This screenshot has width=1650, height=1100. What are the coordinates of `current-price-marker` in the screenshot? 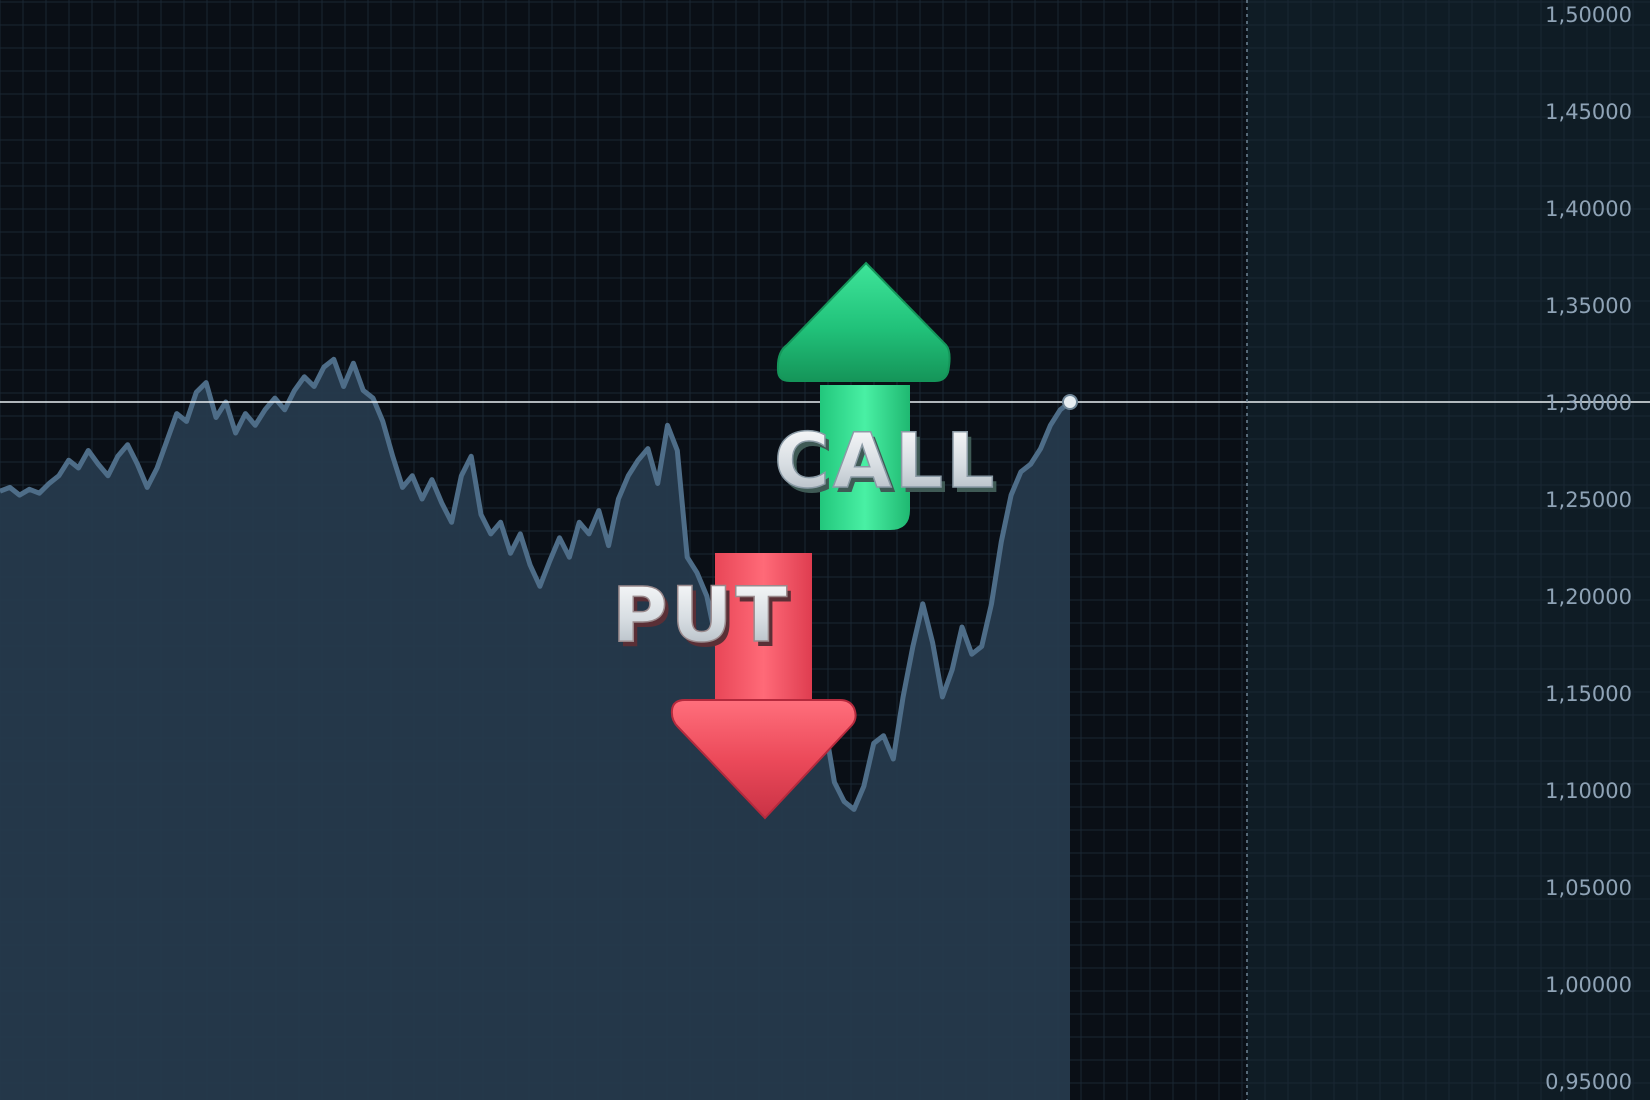 It's located at (1070, 402).